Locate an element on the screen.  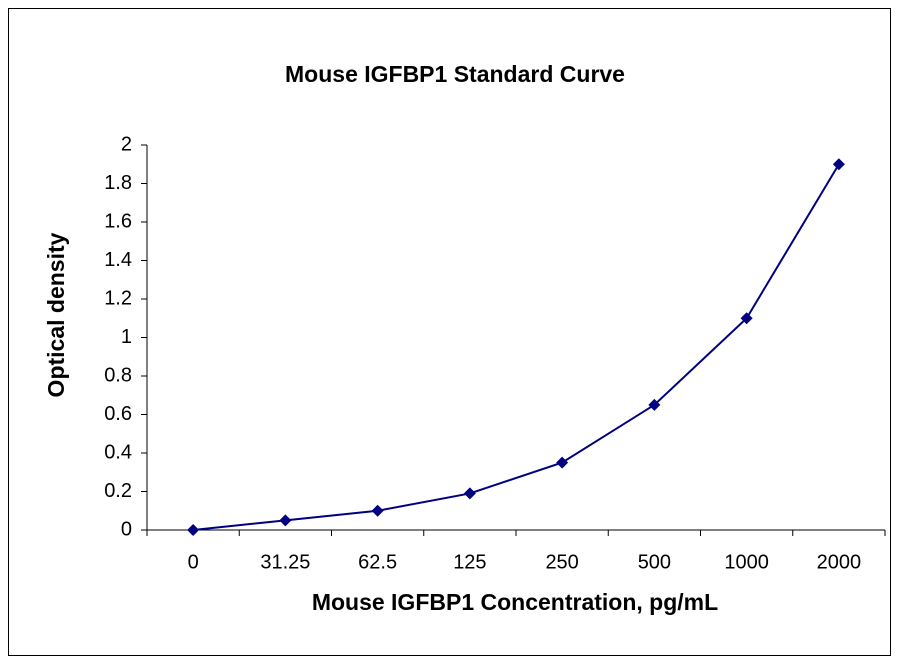
x-tick-label: 0 is located at coordinates (193, 562).